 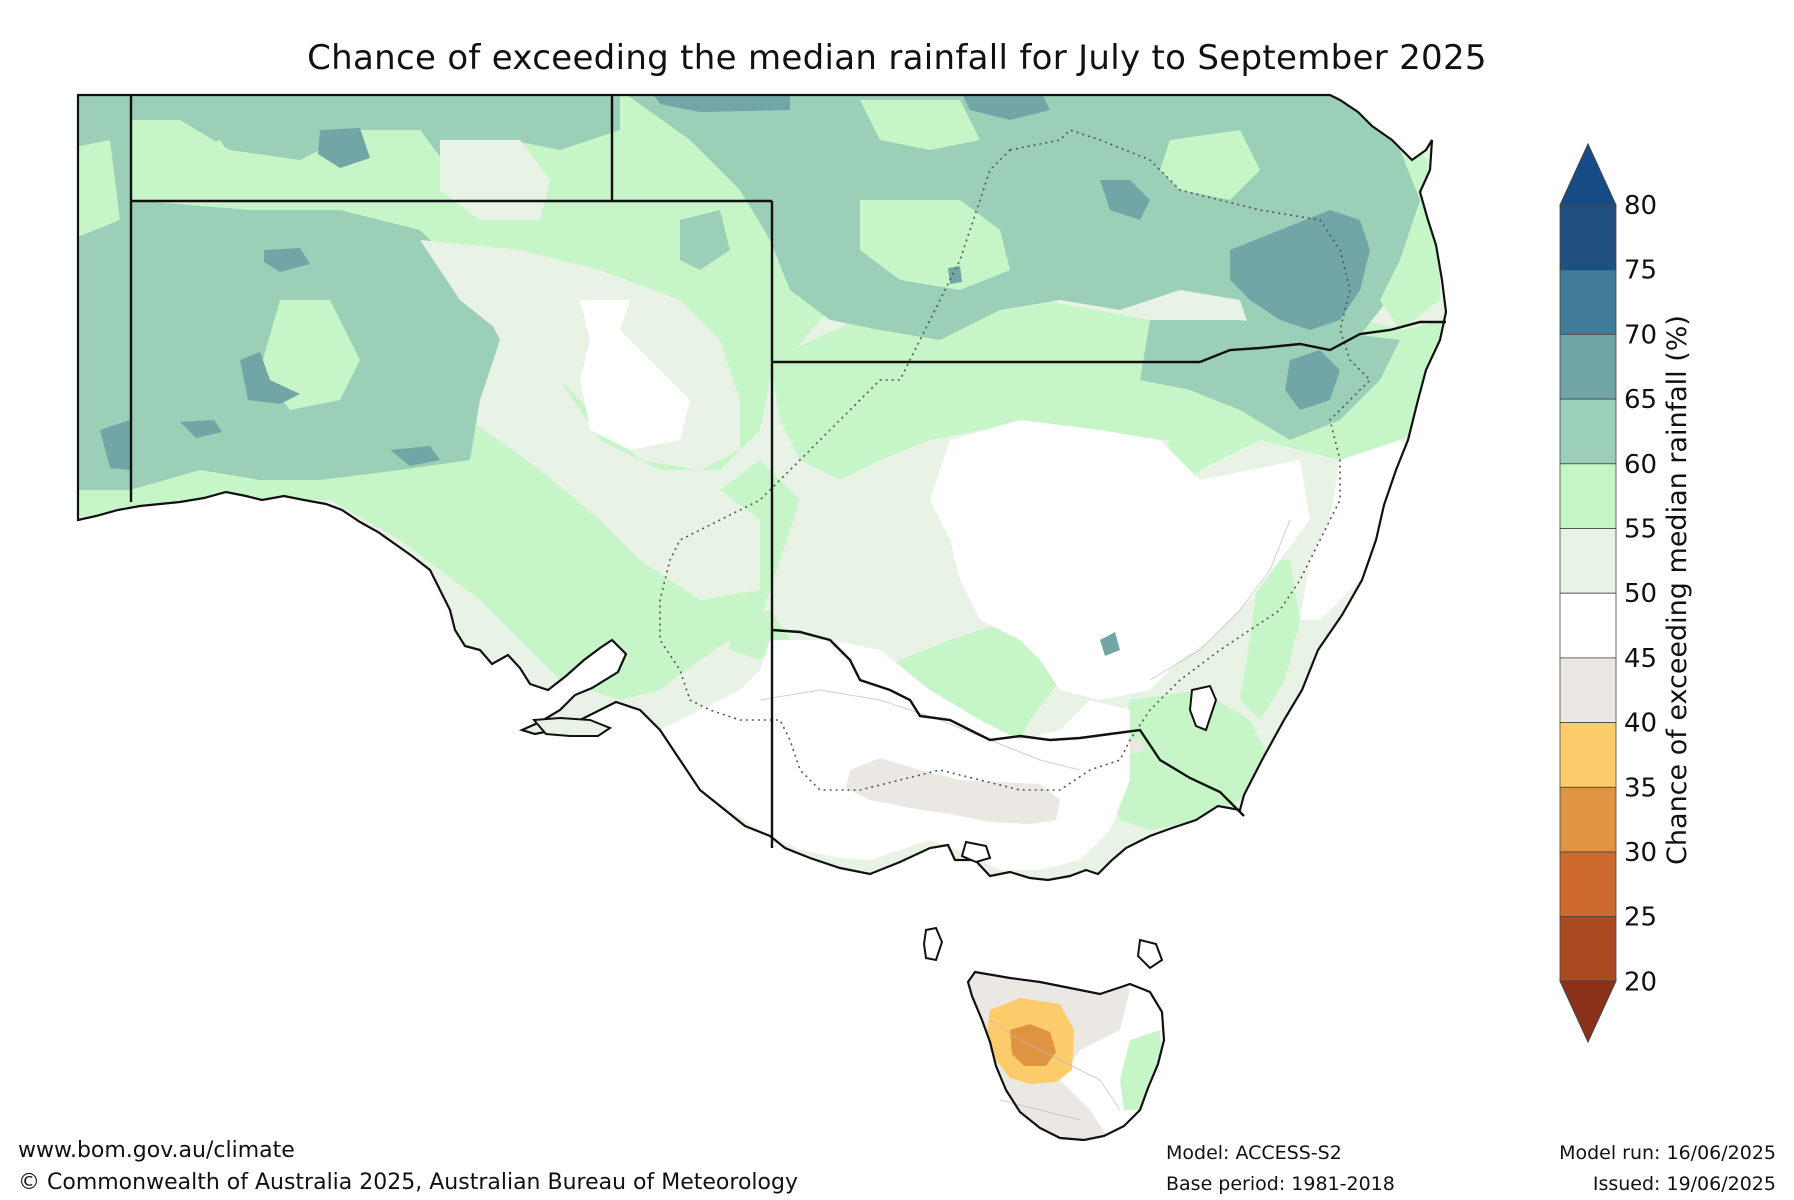 What do you see at coordinates (1684, 1184) in the screenshot?
I see `footer-issued: Issued: 19/06/2025` at bounding box center [1684, 1184].